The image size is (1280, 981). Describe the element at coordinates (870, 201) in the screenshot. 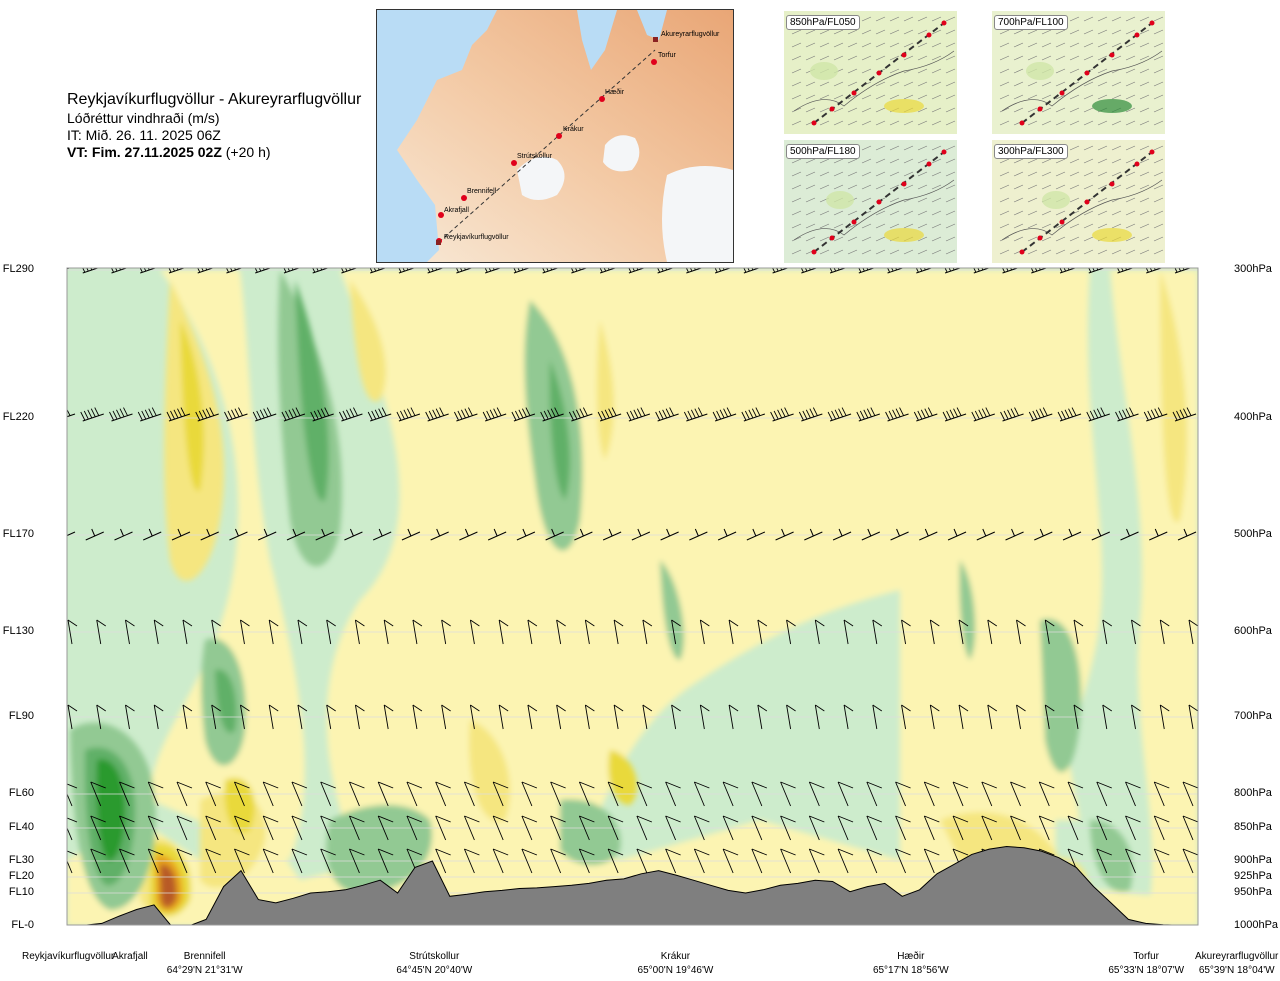

I see `thumbnail-500hpa: 500hPa/FL180` at that location.